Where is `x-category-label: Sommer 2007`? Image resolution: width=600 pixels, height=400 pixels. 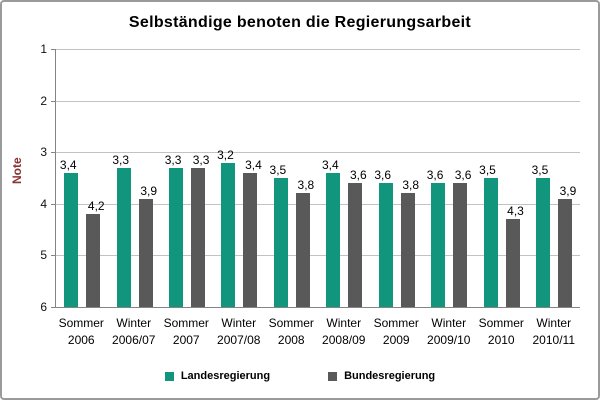
x-category-label: Sommer 2007 is located at coordinates (186, 332).